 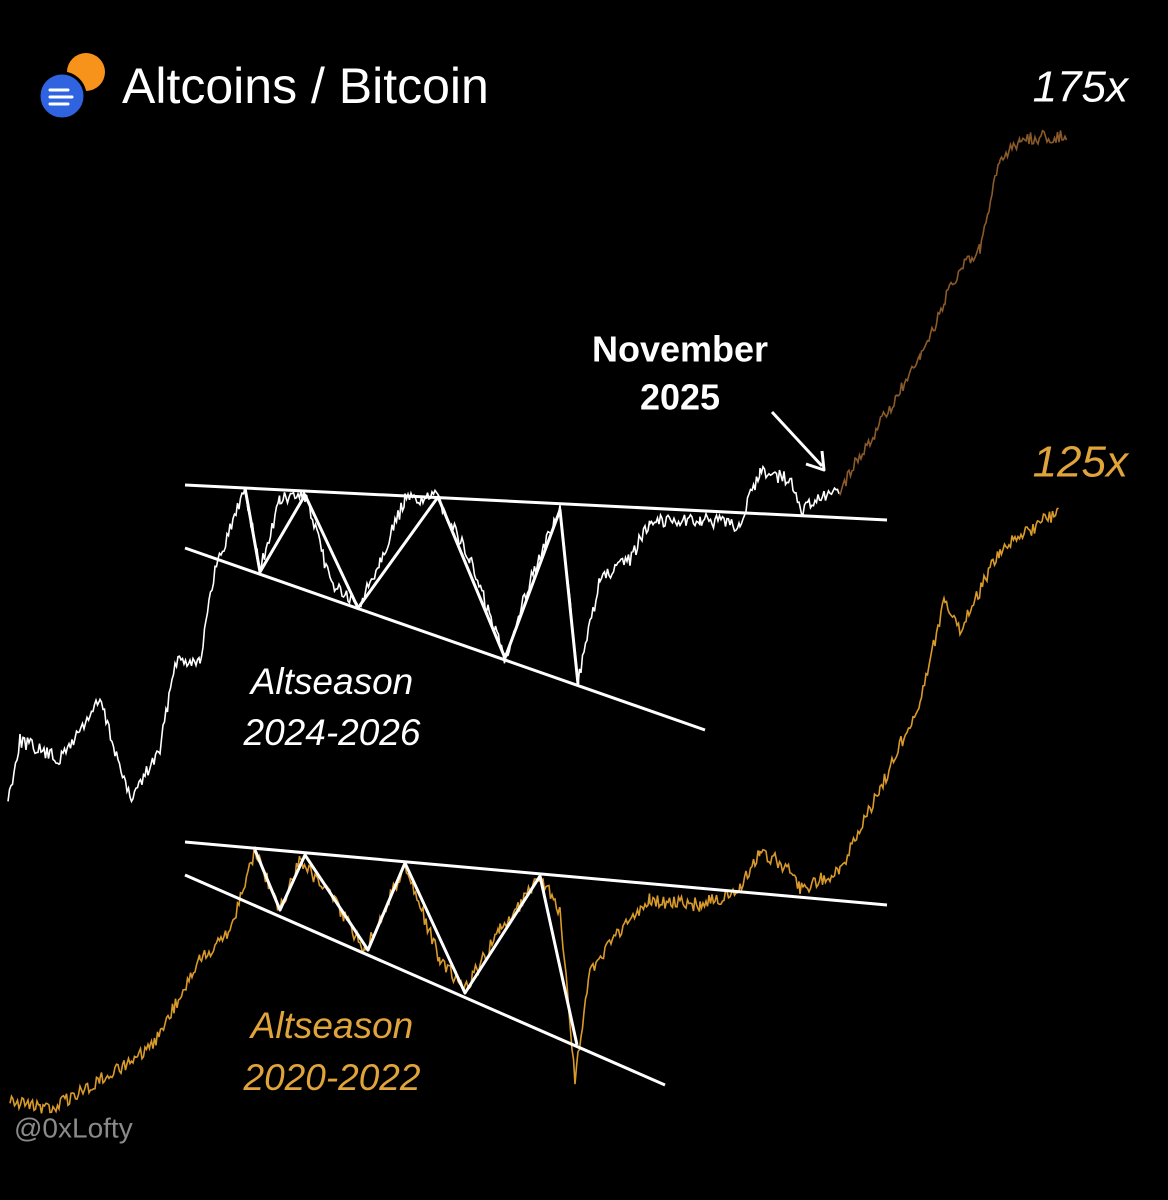 What do you see at coordinates (332, 732) in the screenshot?
I see `pattern-label: 2024-2026` at bounding box center [332, 732].